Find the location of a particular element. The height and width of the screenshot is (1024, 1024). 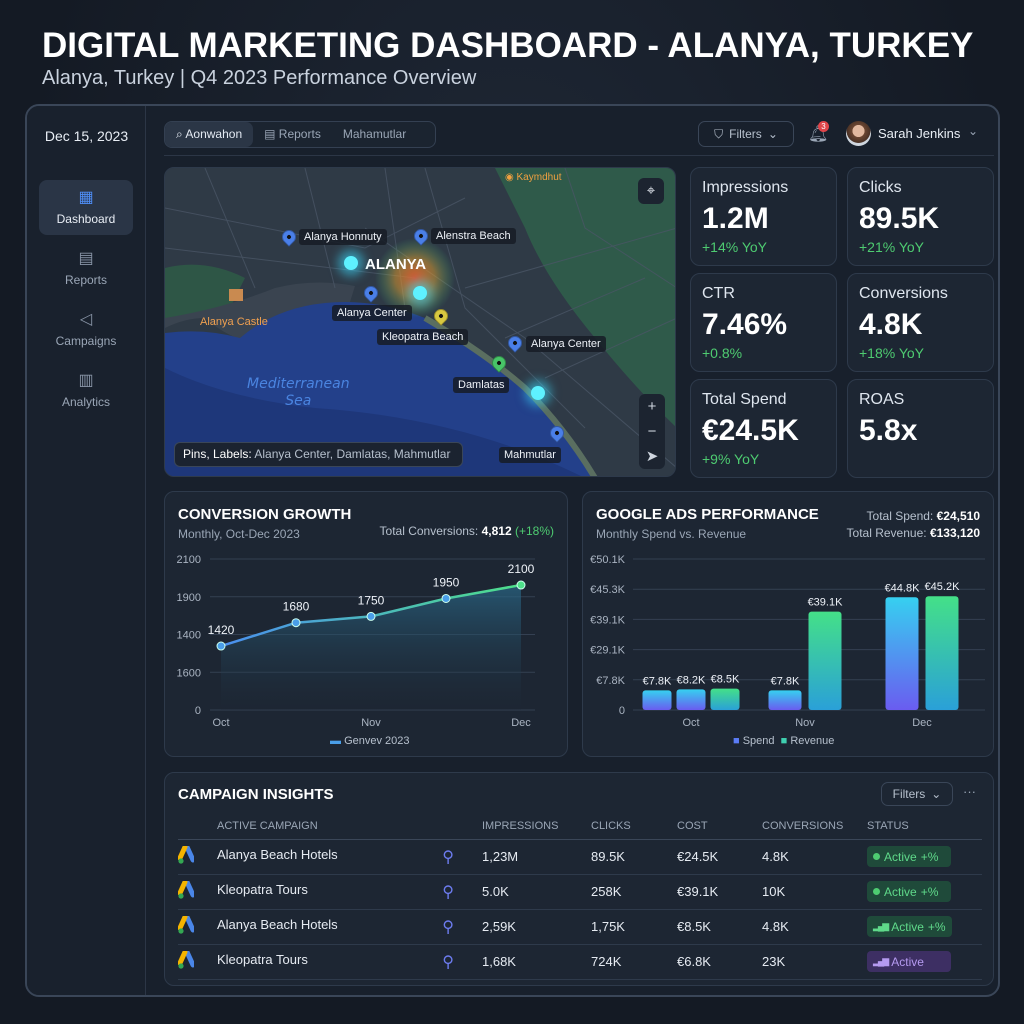

google-ads-icon is located at coordinates (197, 857).